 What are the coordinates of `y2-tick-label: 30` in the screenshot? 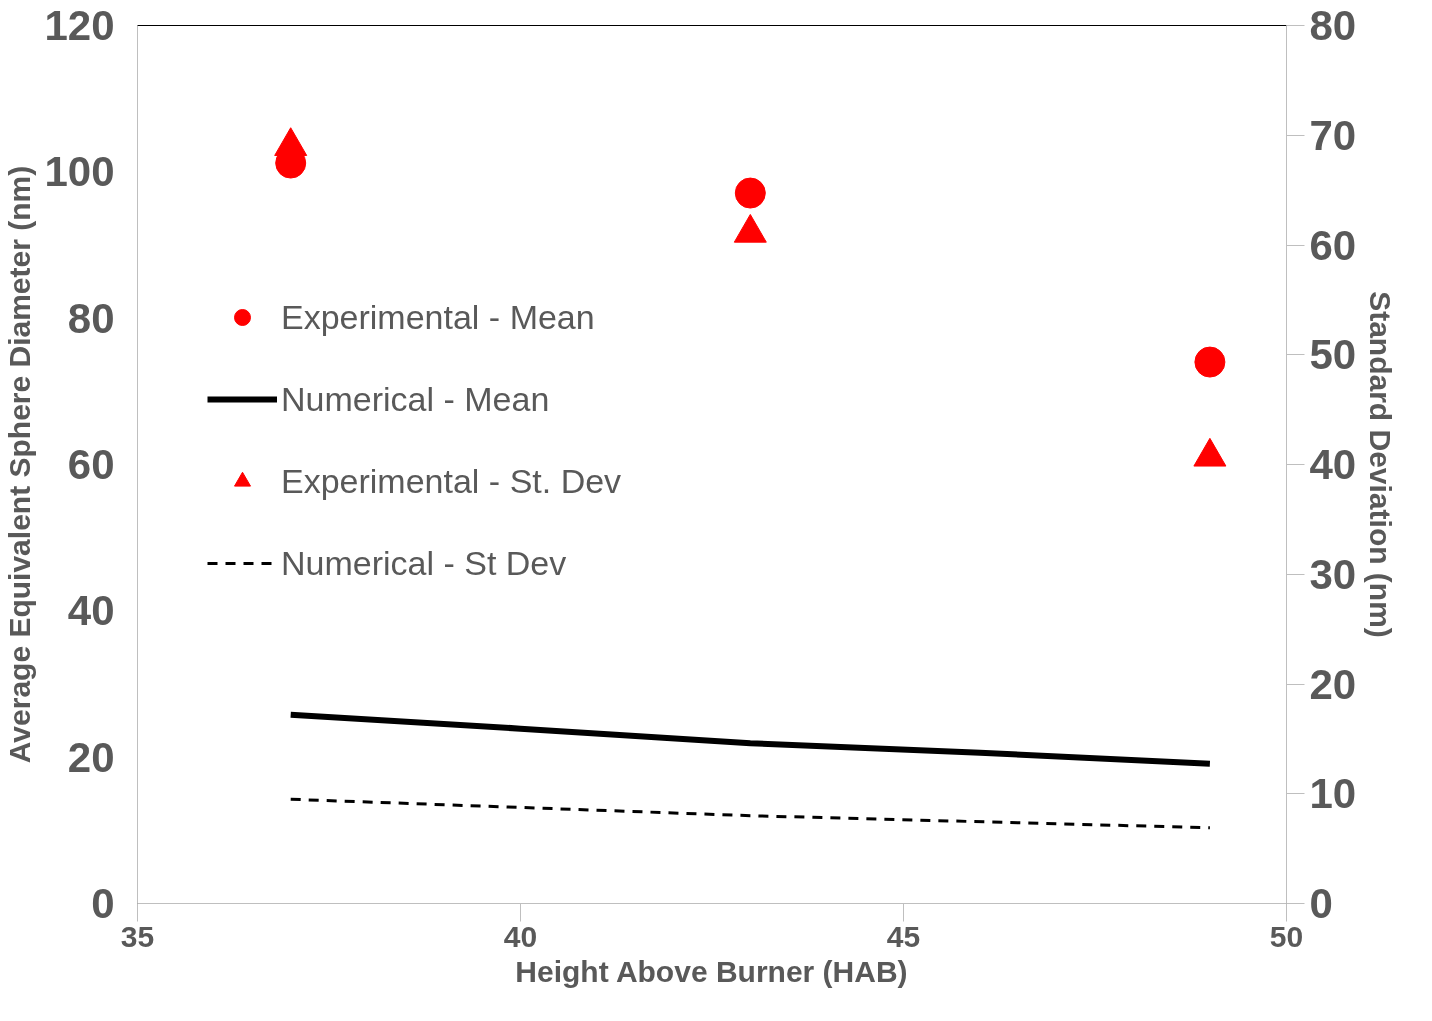 It's located at (1333, 574).